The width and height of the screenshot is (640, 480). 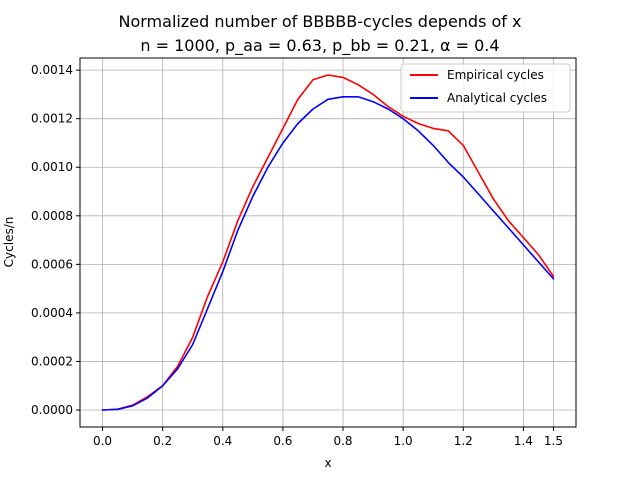 I want to click on legend: Empirical cycles Analytical cycles, so click(x=485, y=88).